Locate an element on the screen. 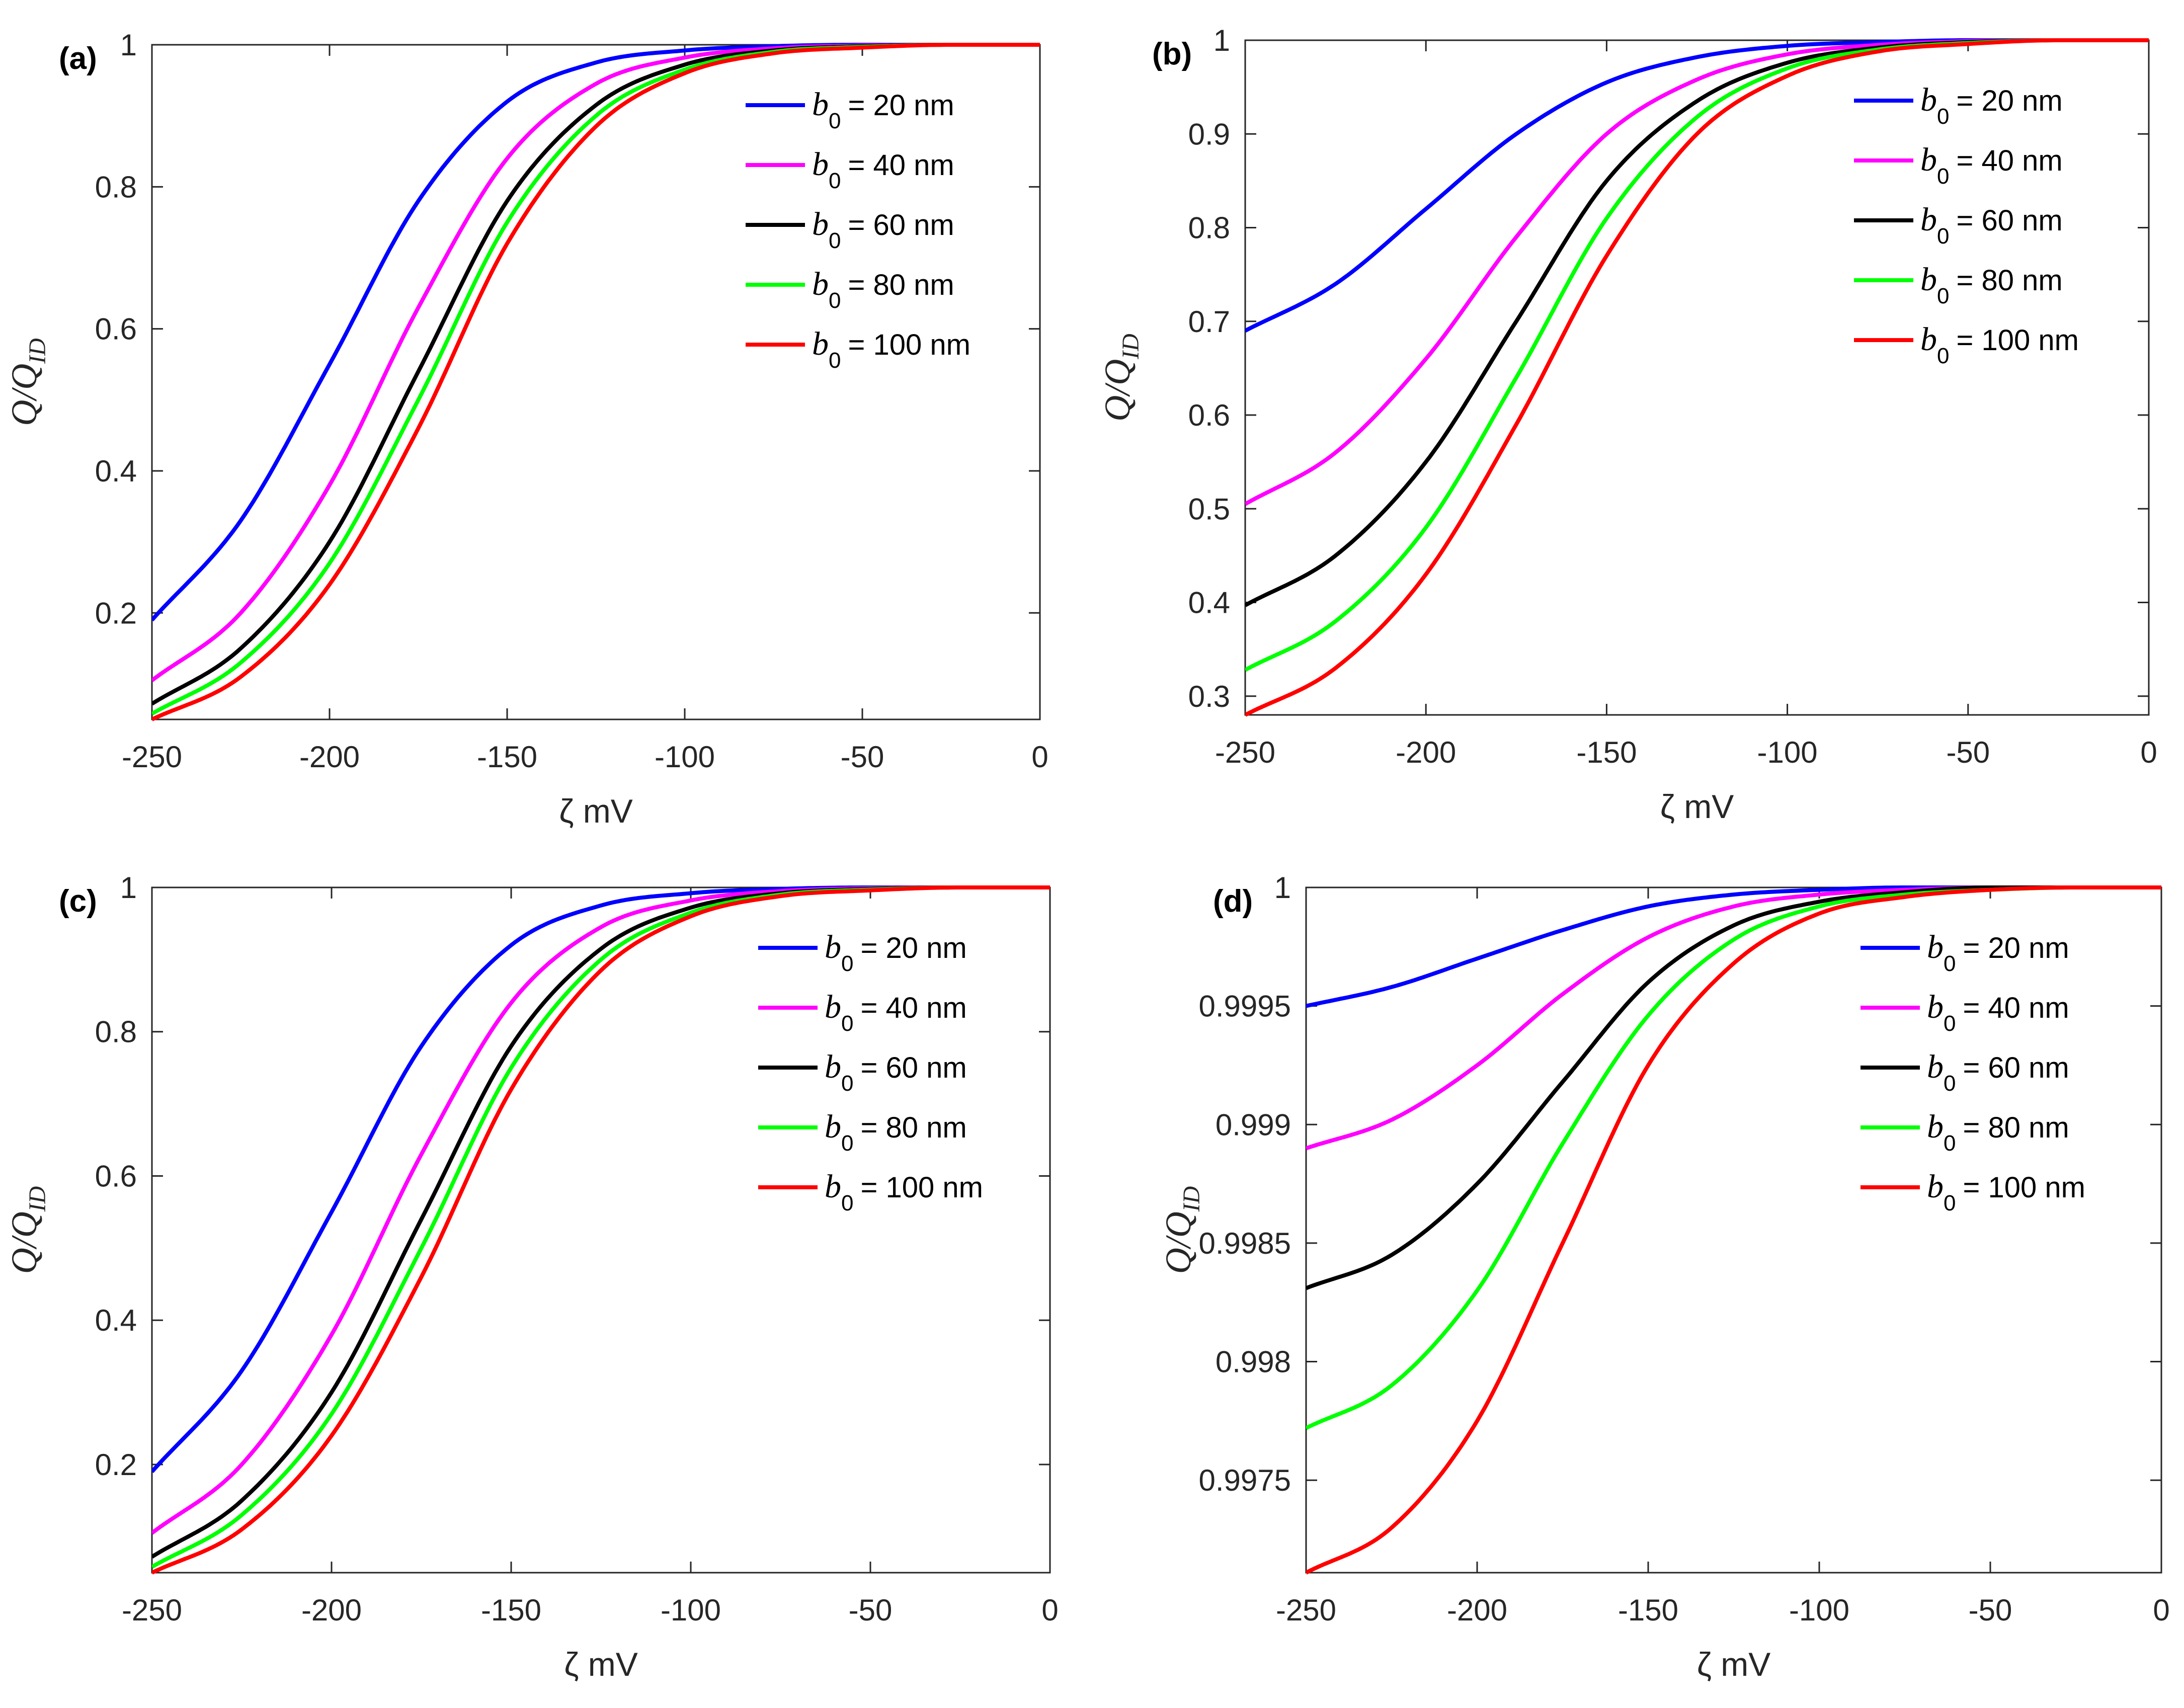  y-tick-label: 1 is located at coordinates (128, 888).